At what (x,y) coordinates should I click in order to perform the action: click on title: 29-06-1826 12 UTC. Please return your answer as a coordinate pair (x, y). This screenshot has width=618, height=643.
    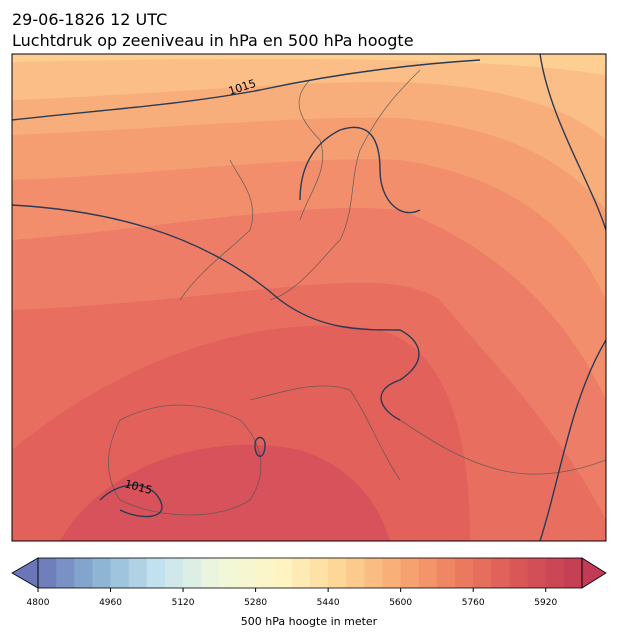
    Looking at the image, I should click on (89, 19).